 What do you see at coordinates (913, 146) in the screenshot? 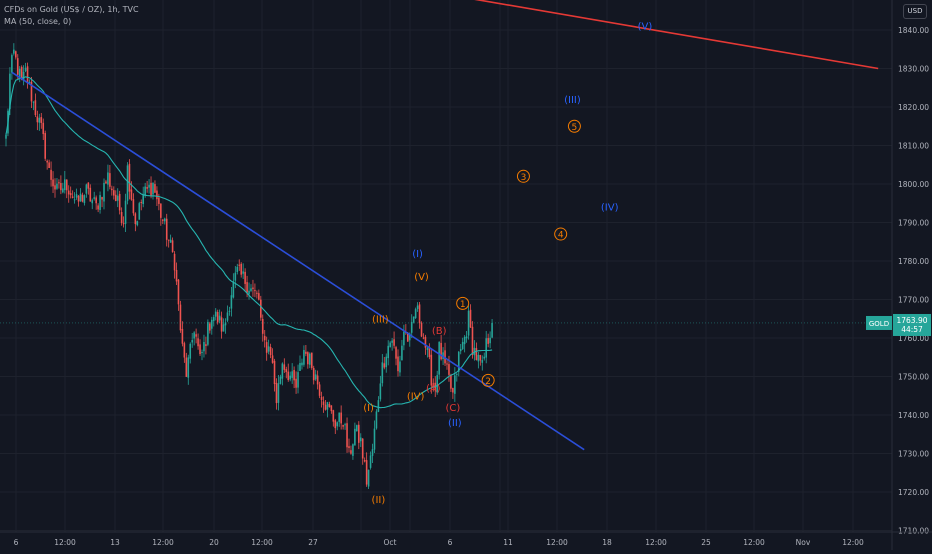
I see `y-tick-label: 1810.00` at bounding box center [913, 146].